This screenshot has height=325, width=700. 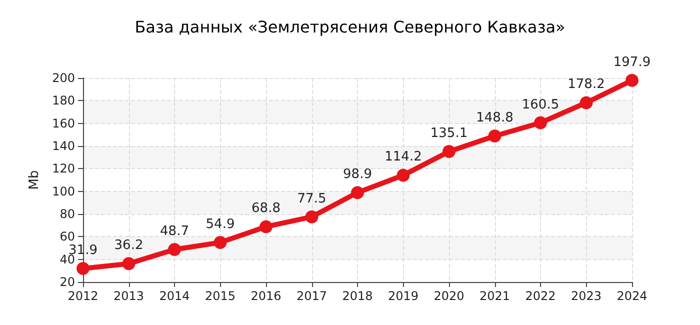 What do you see at coordinates (586, 296) in the screenshot?
I see `x-tick-label: 2023` at bounding box center [586, 296].